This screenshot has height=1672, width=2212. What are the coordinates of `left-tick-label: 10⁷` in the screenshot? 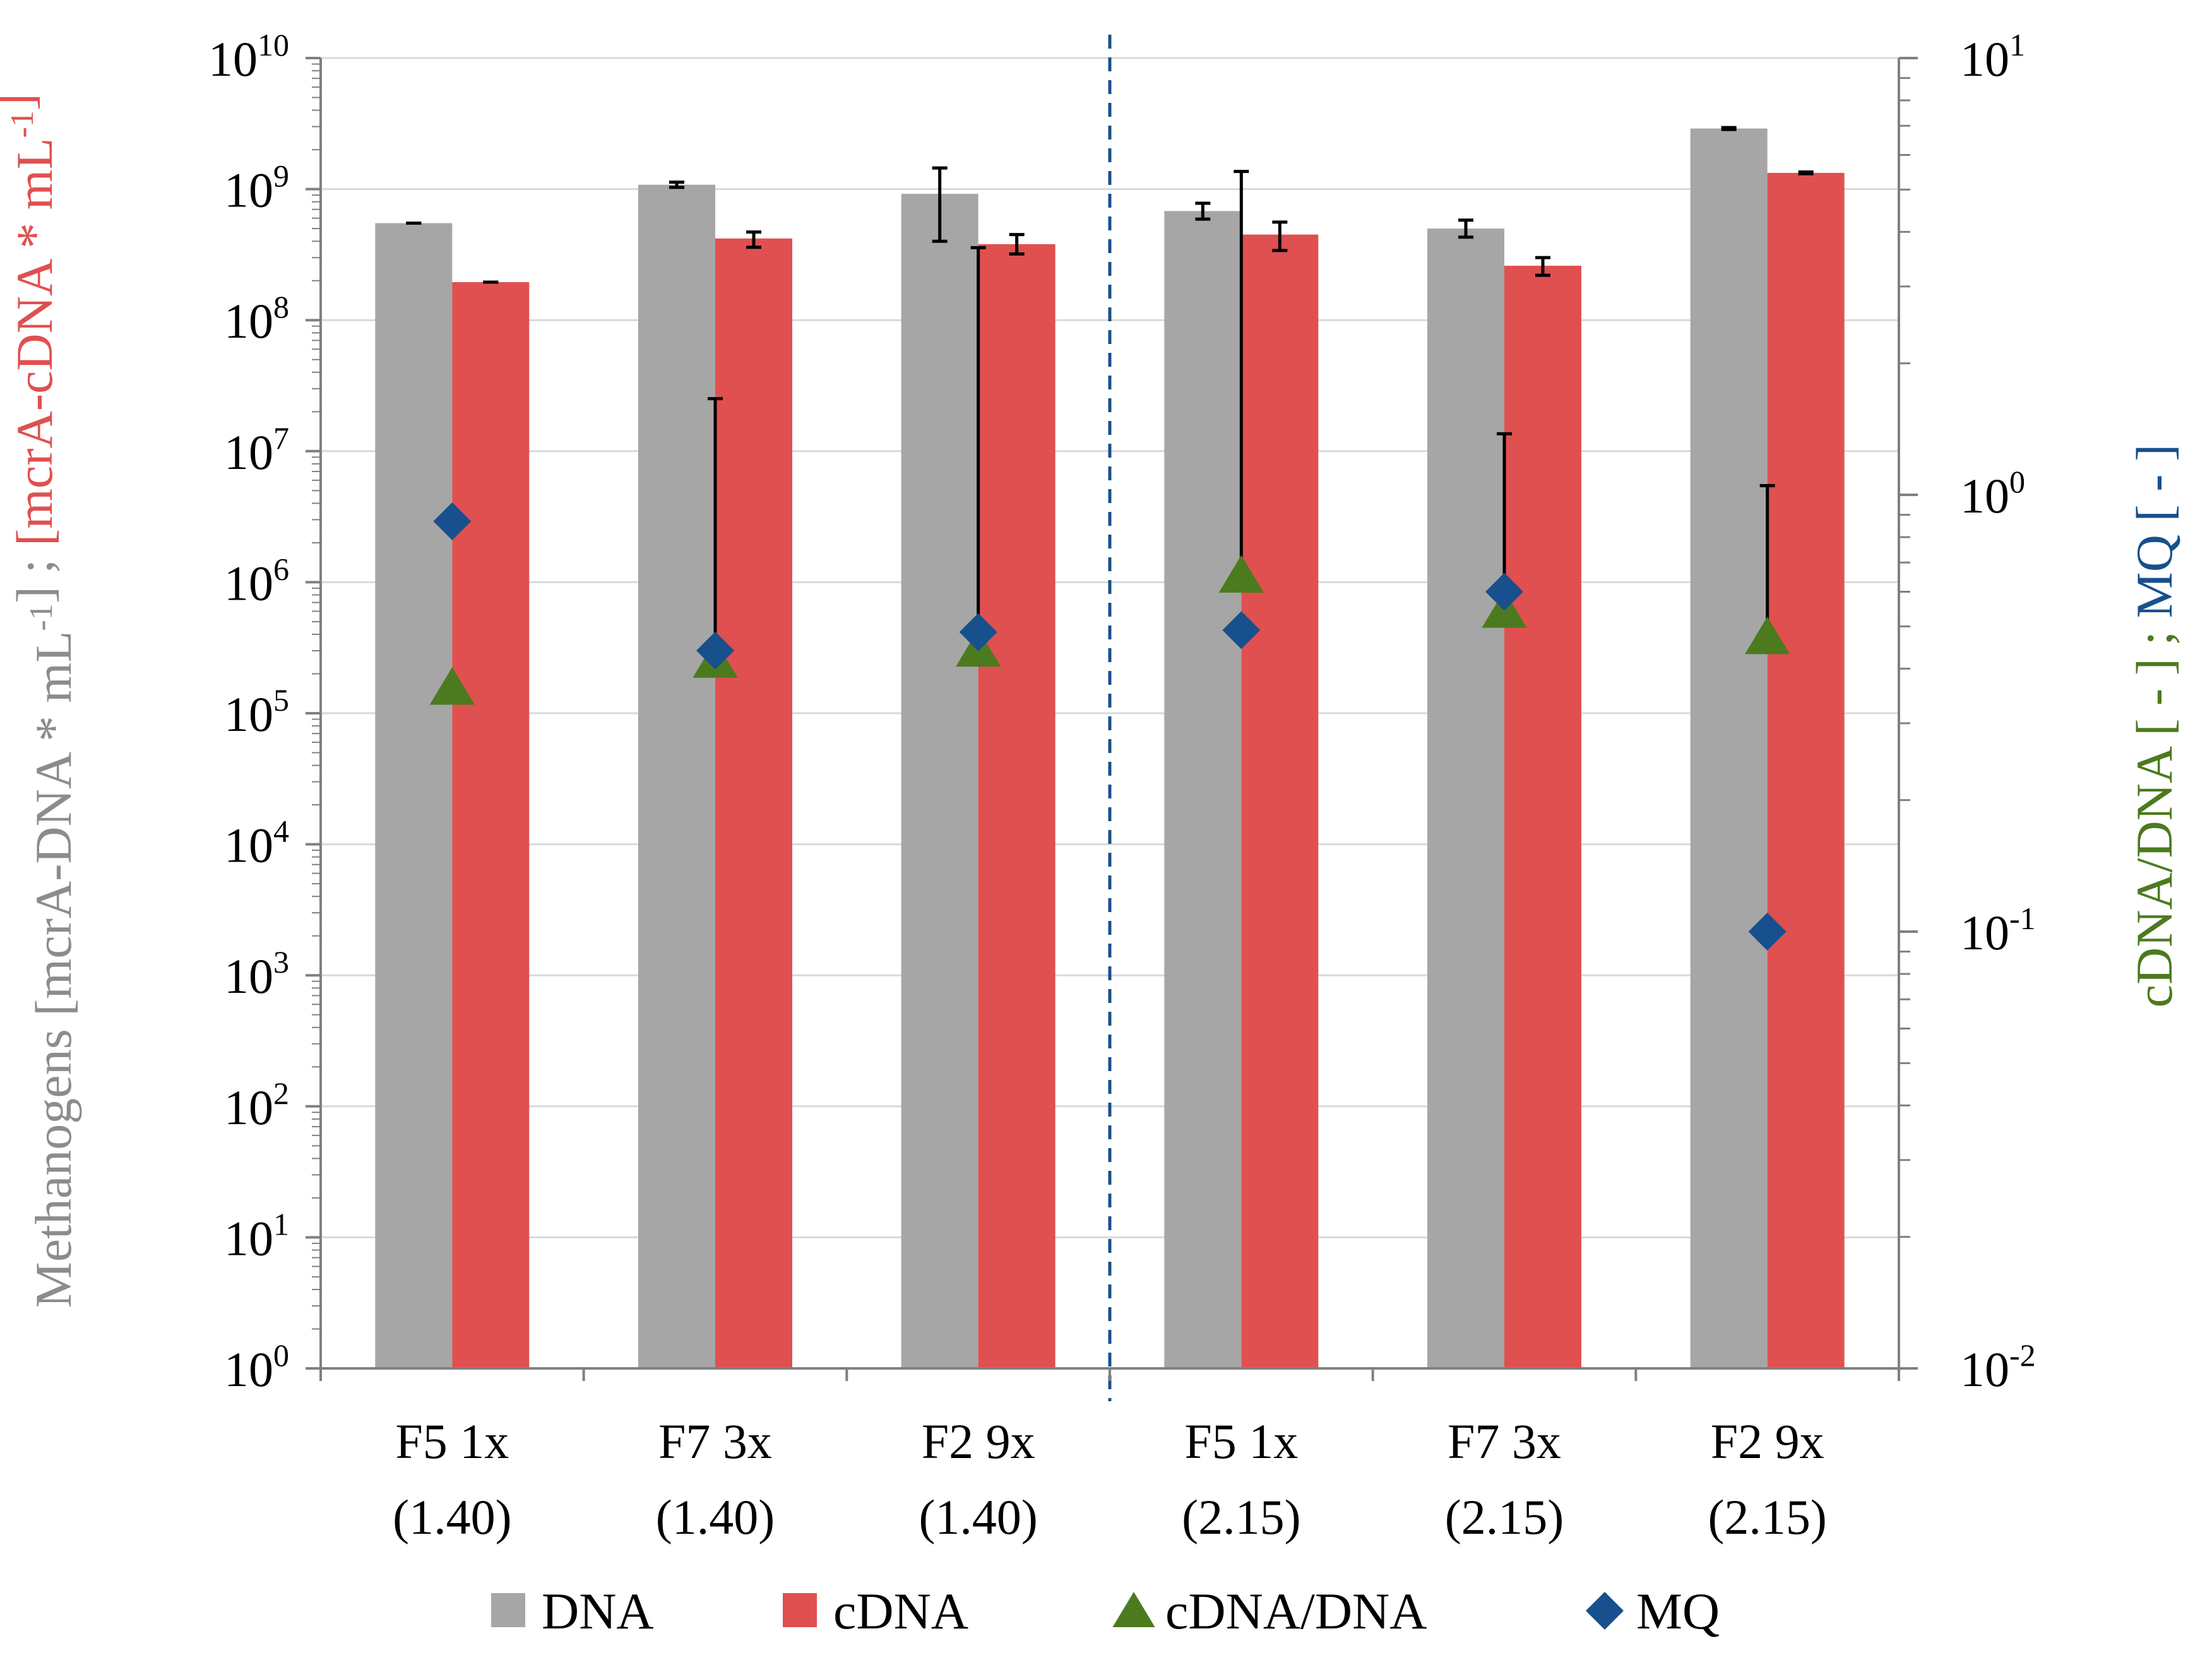 It's located at (256, 450).